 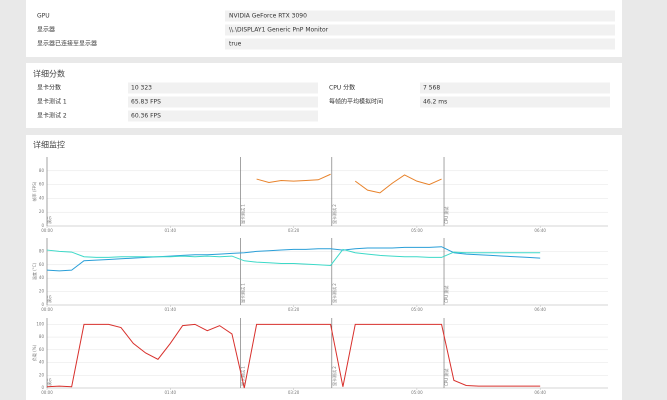 What do you see at coordinates (34, 191) in the screenshot?
I see `y-axis-label: 帧率 (FPS)` at bounding box center [34, 191].